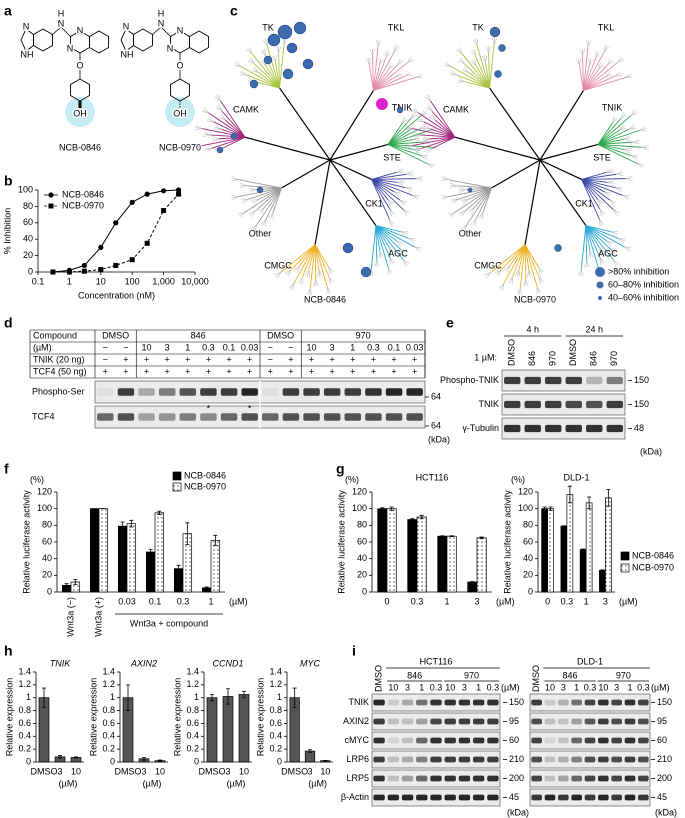 This screenshot has width=685, height=818. What do you see at coordinates (26, 542) in the screenshot?
I see `y-axis-label: Relative luciferase activity` at bounding box center [26, 542].